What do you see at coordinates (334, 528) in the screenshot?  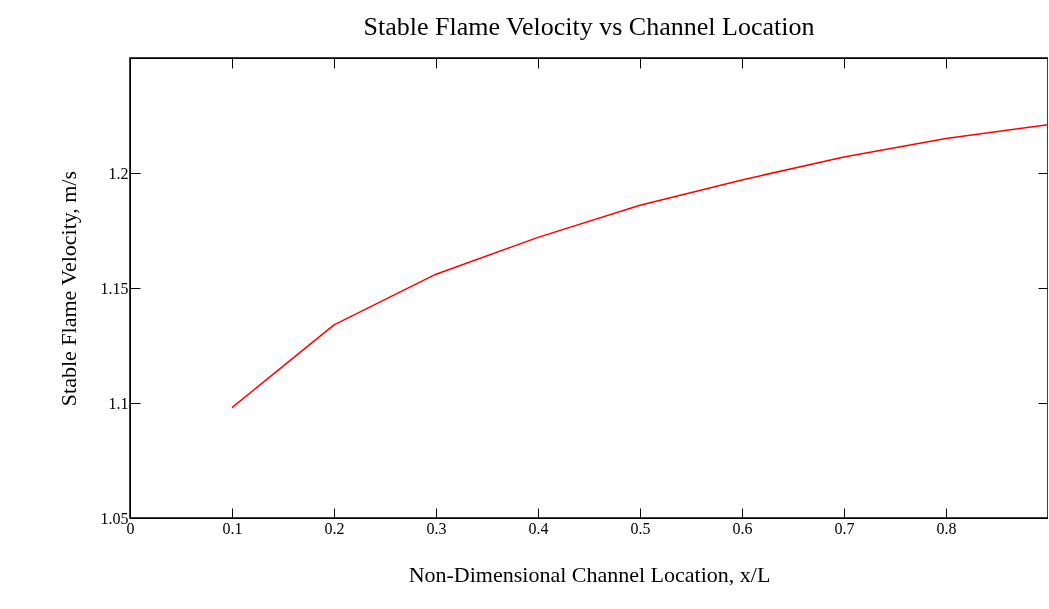 I see `x-tick-label: 0.2` at bounding box center [334, 528].